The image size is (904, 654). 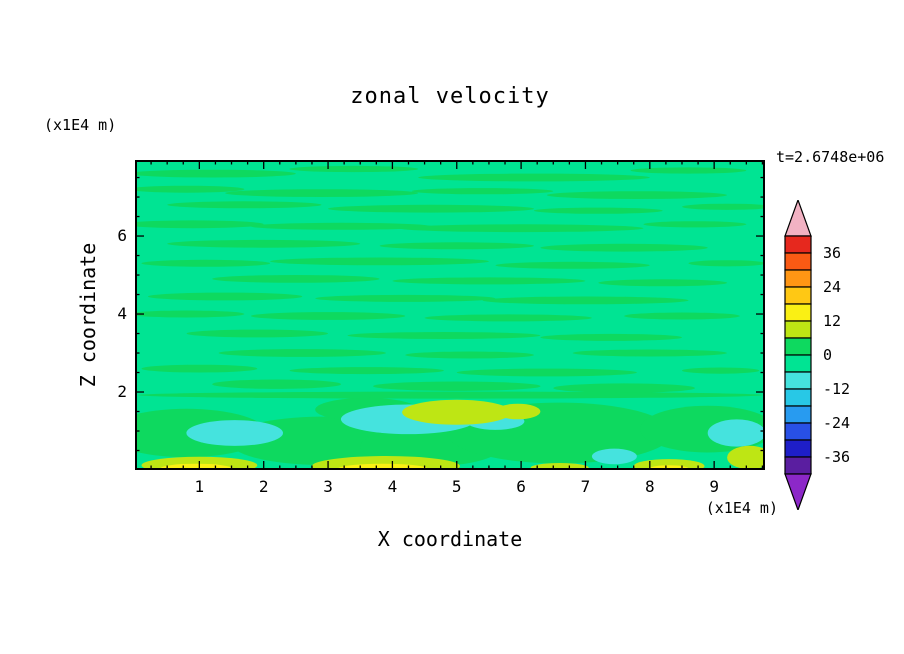 I want to click on colorbar-over-arrow, so click(x=798, y=217).